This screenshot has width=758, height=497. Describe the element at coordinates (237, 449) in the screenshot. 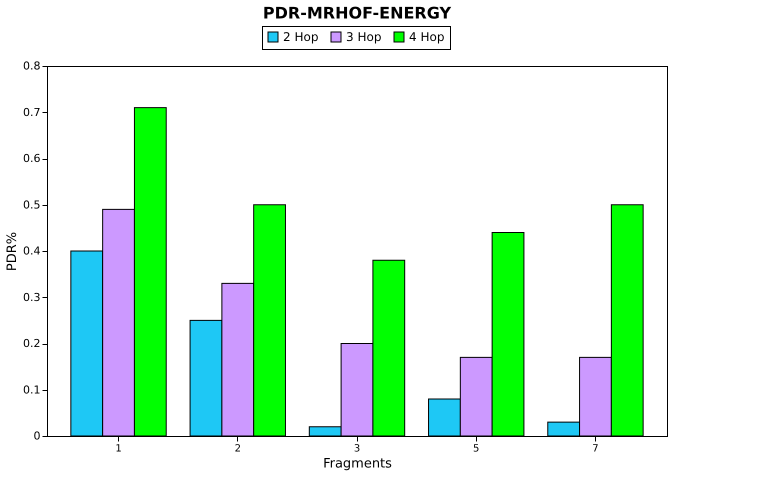

I see `x-tick-label: 2` at that location.